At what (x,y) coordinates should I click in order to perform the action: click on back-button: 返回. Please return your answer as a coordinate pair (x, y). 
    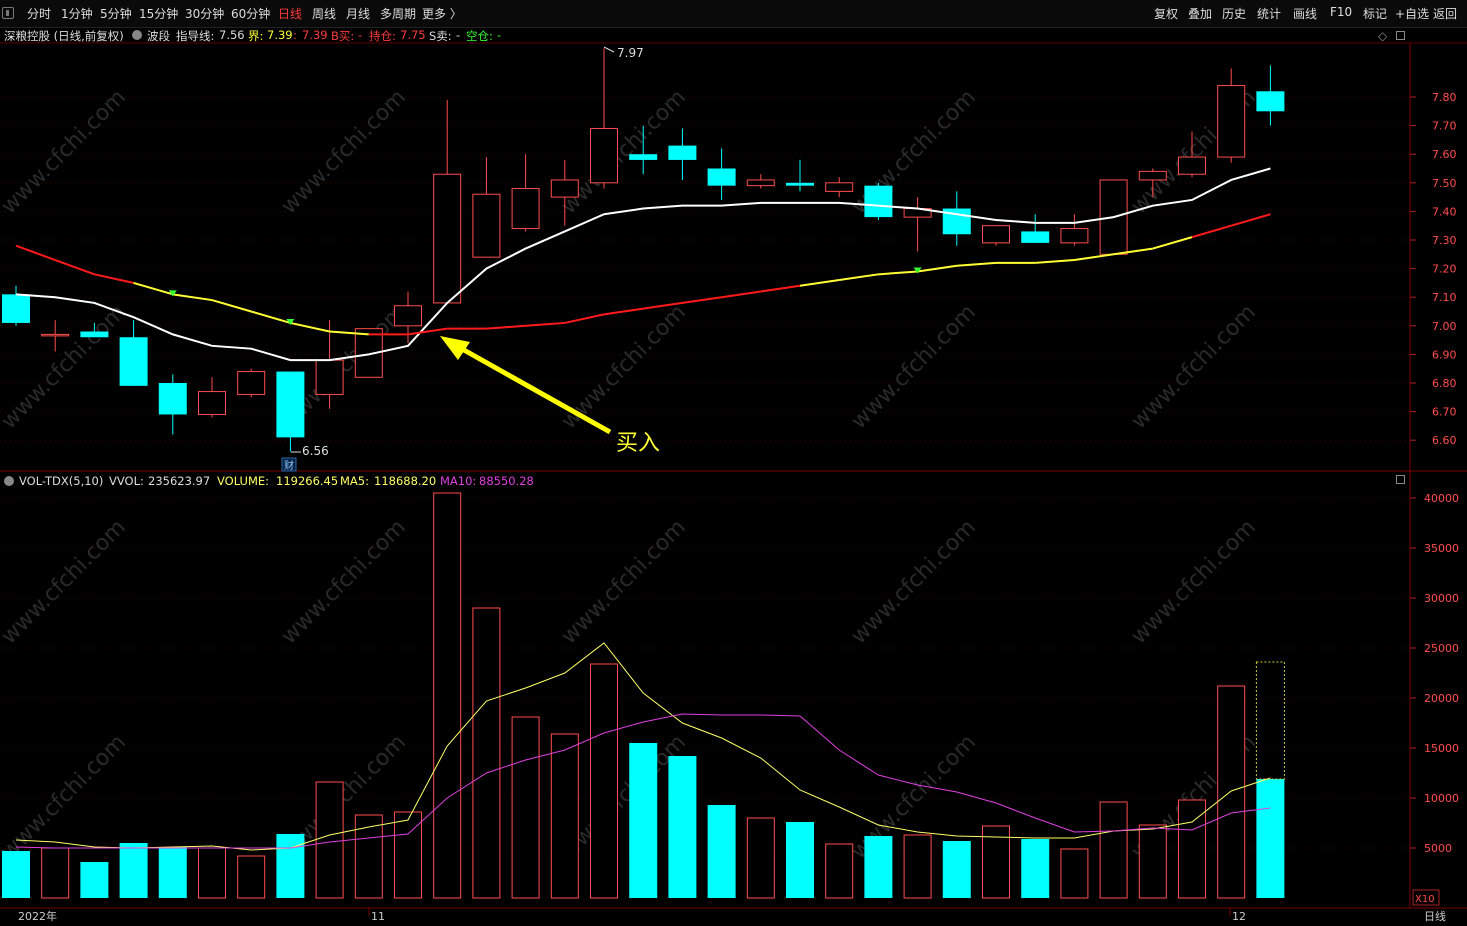
    Looking at the image, I should click on (1445, 14).